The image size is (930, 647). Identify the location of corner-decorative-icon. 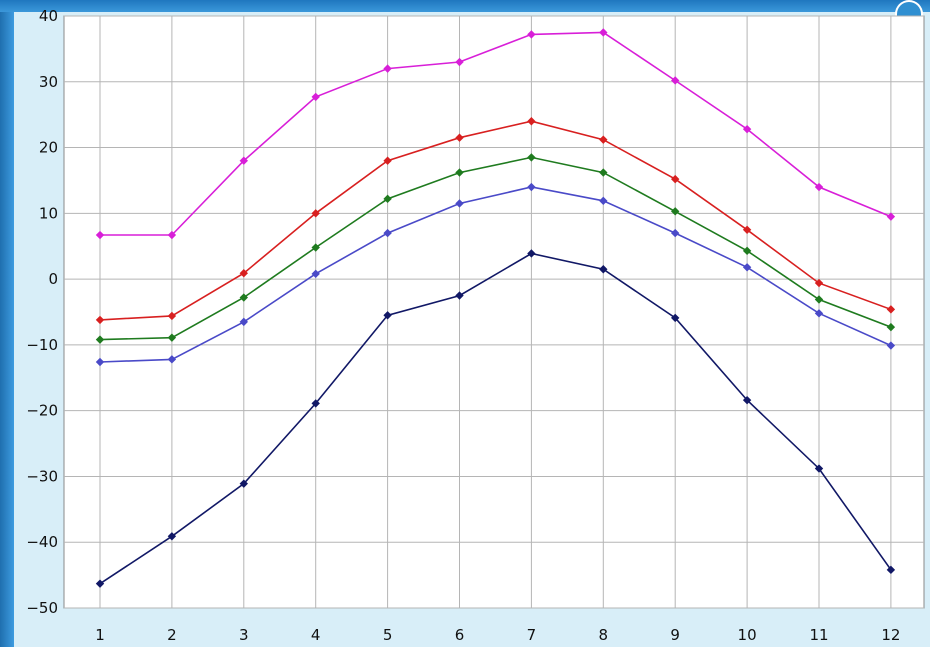
(909, 9).